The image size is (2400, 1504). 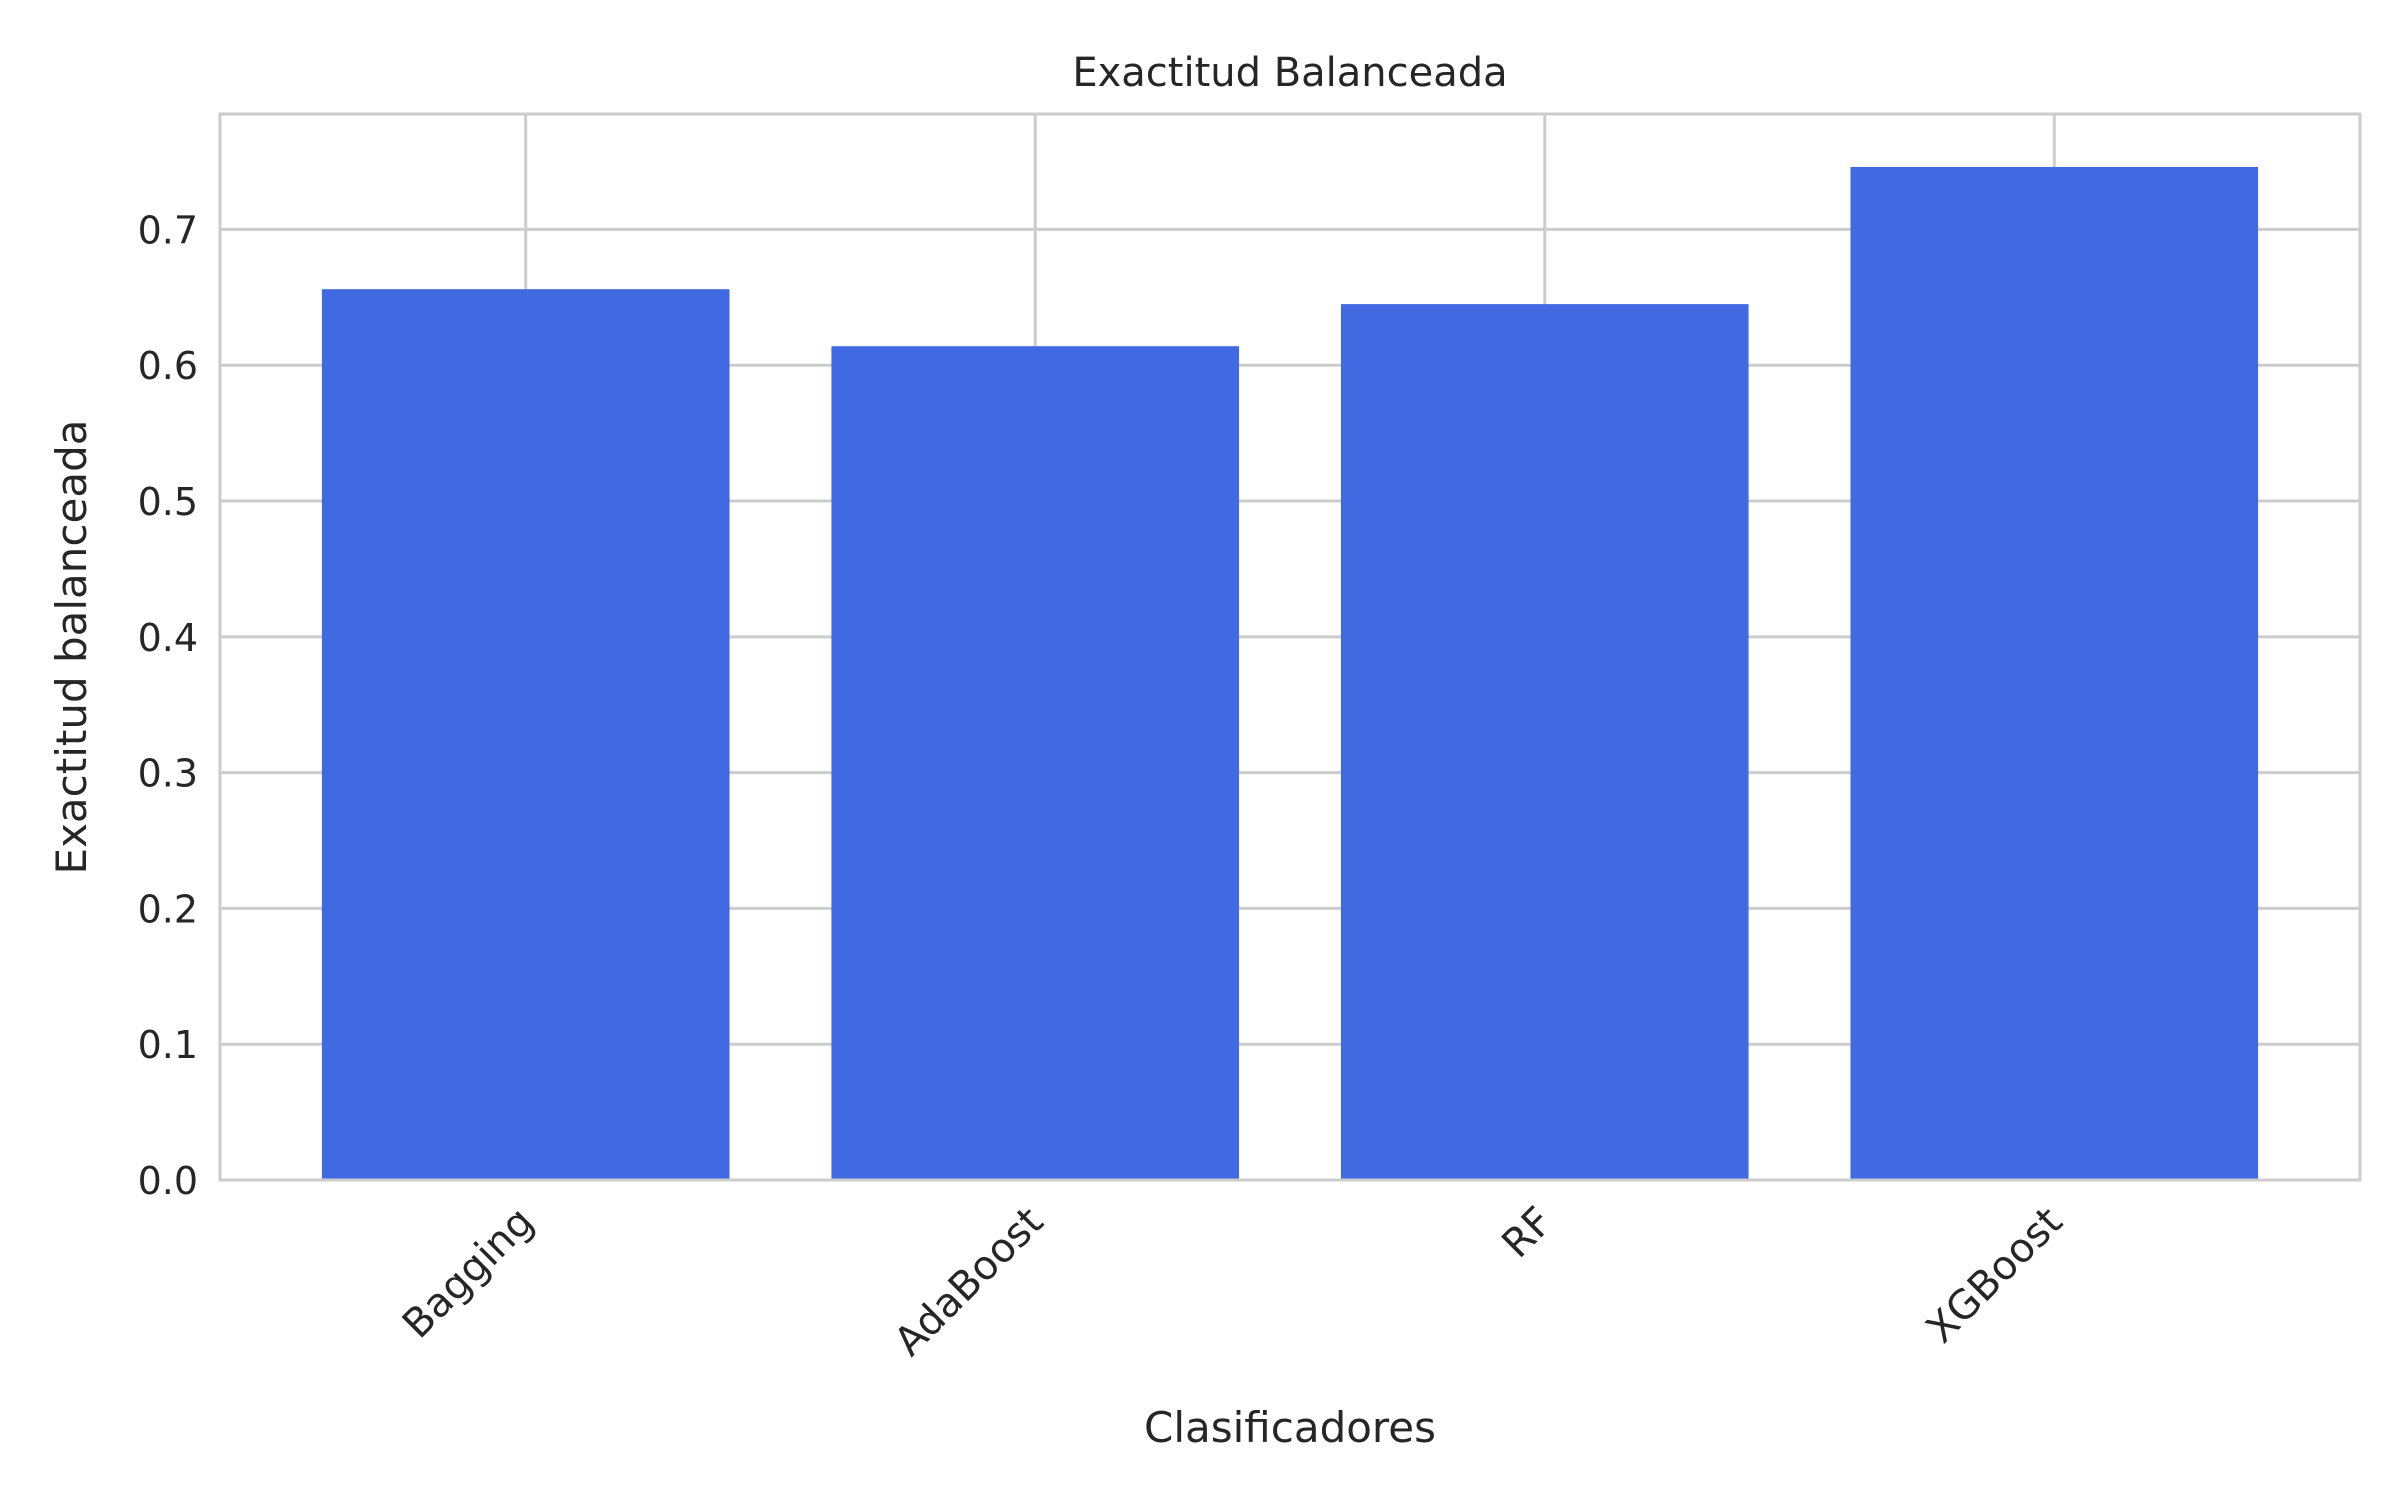 I want to click on x-tick-label: XGBoost, so click(x=1995, y=1276).